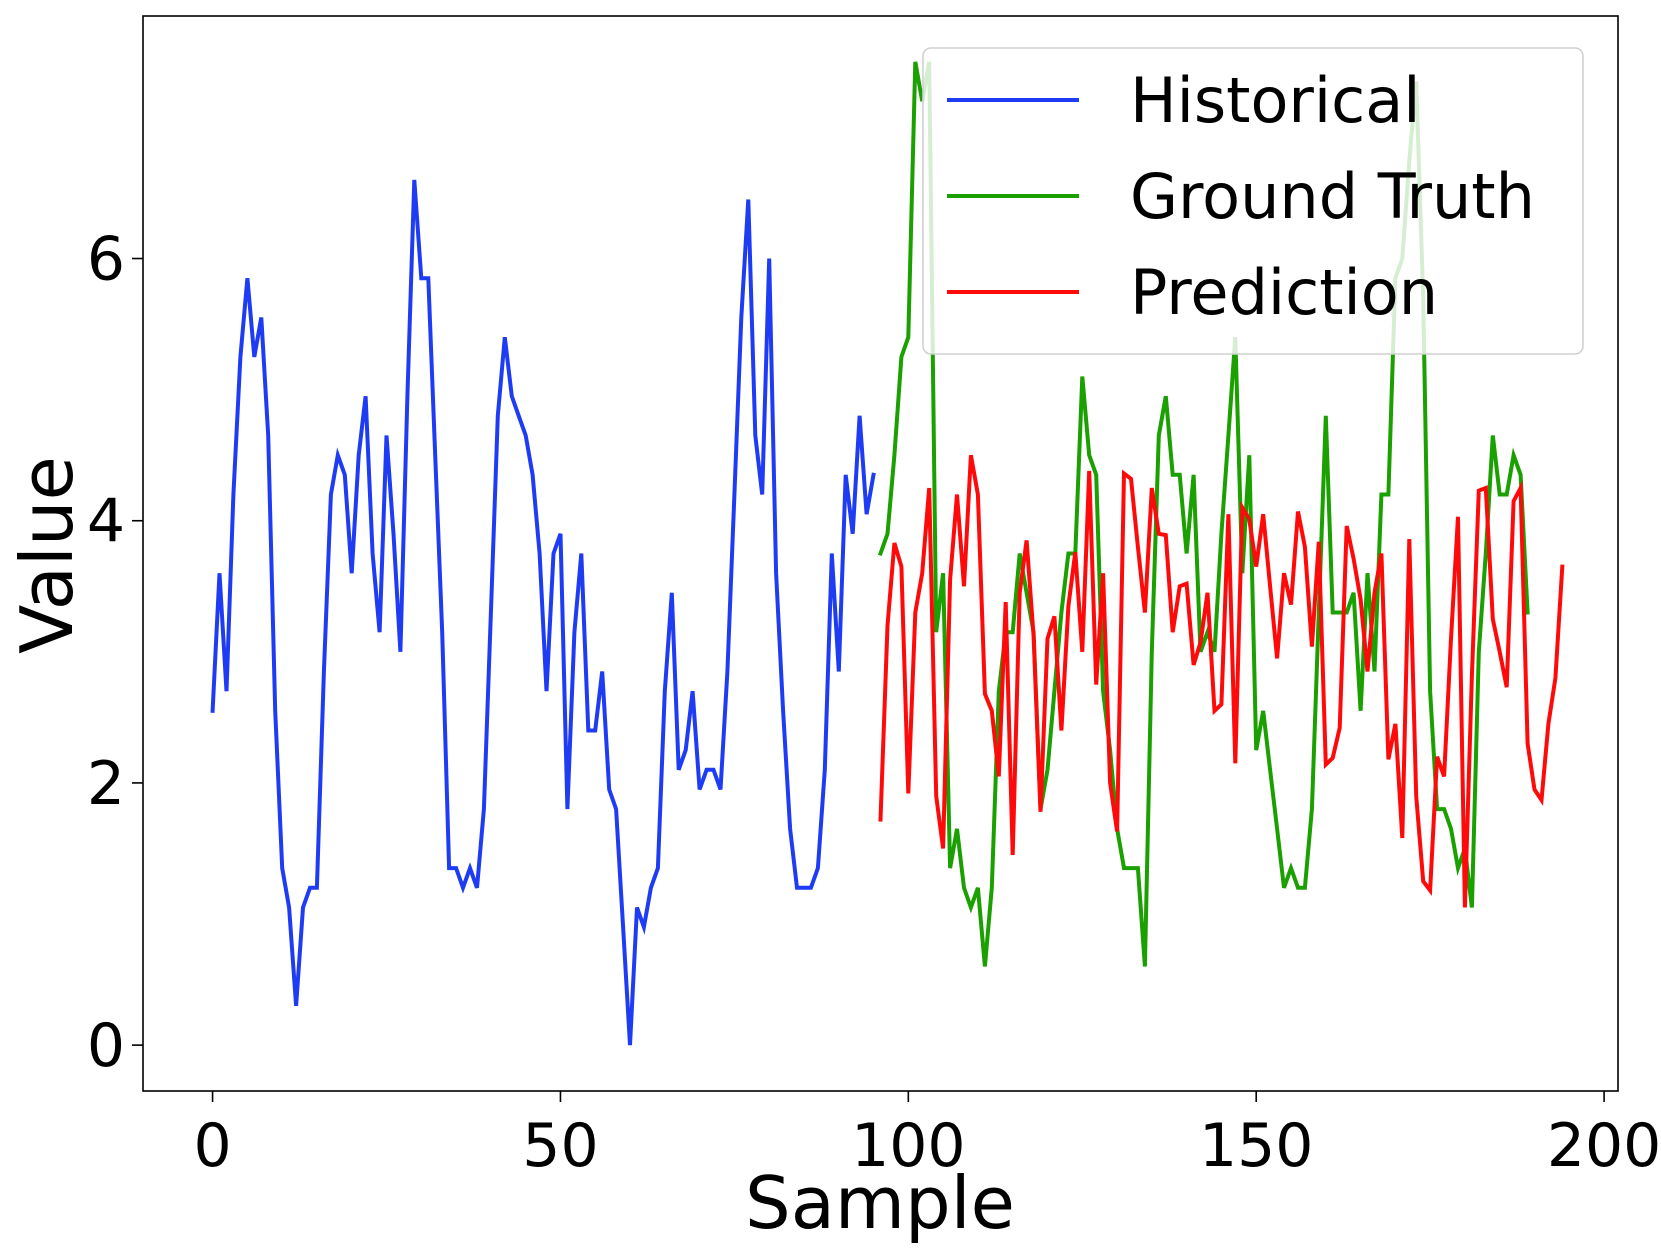  Describe the element at coordinates (47, 555) in the screenshot. I see `y-axis-label: Value` at that location.